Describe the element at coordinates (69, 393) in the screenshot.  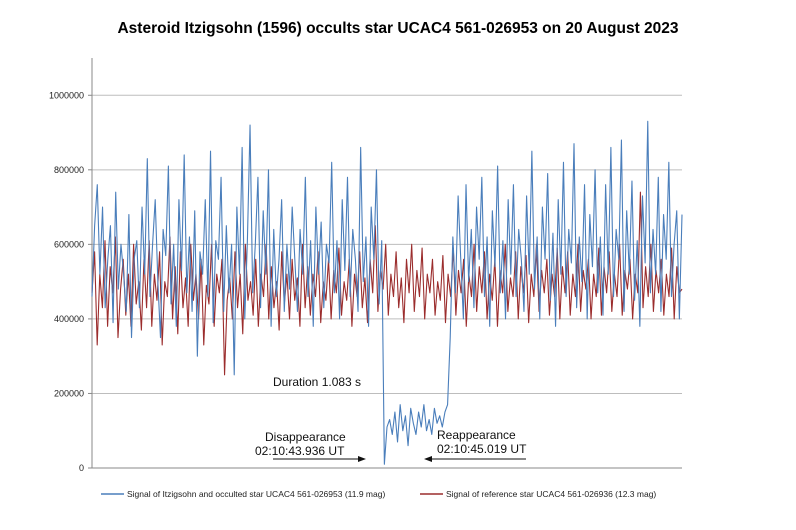
I see `y-tick-label: 200000` at that location.